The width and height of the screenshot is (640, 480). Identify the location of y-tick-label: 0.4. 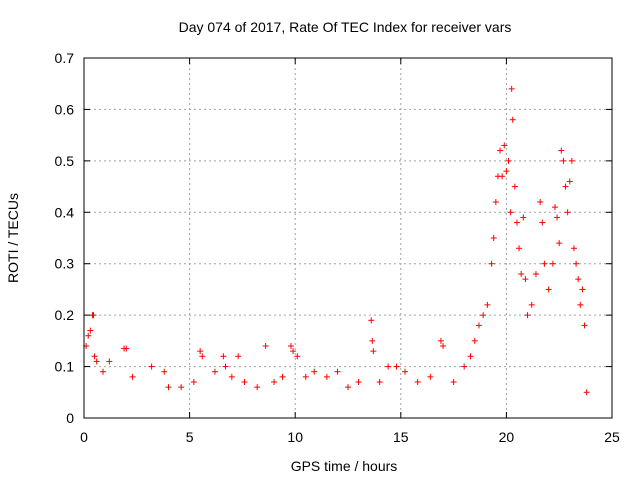
(65, 212).